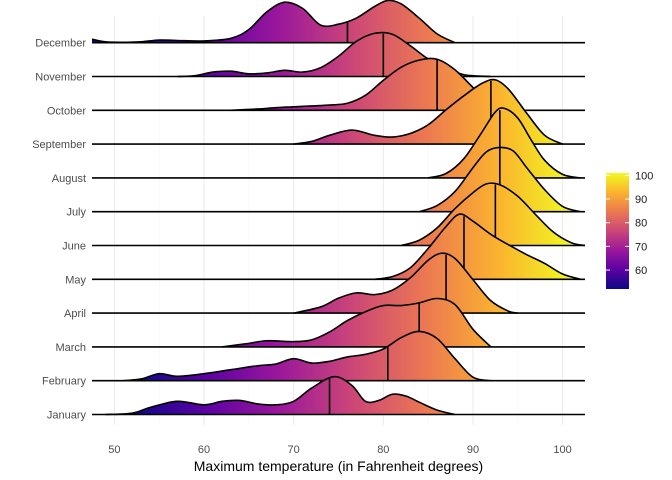  What do you see at coordinates (69, 179) in the screenshot?
I see `y-tick-label: August` at bounding box center [69, 179].